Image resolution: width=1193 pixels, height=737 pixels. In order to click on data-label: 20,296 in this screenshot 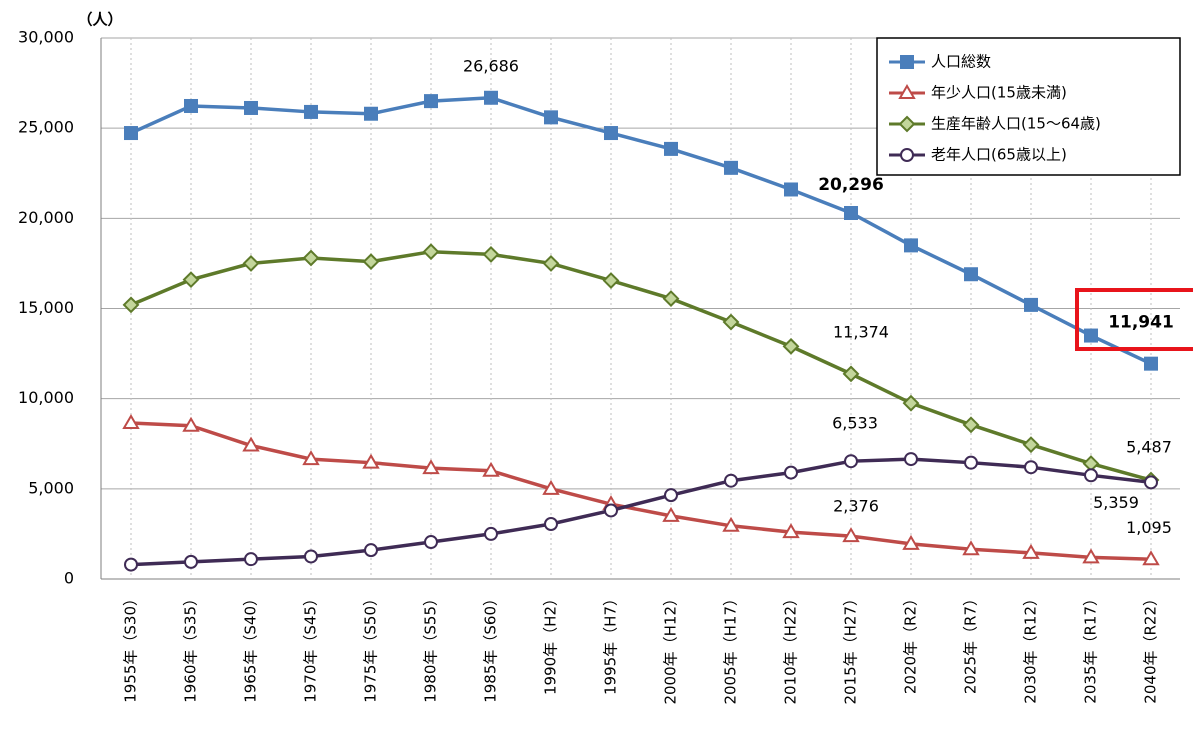, I will do `click(851, 185)`.